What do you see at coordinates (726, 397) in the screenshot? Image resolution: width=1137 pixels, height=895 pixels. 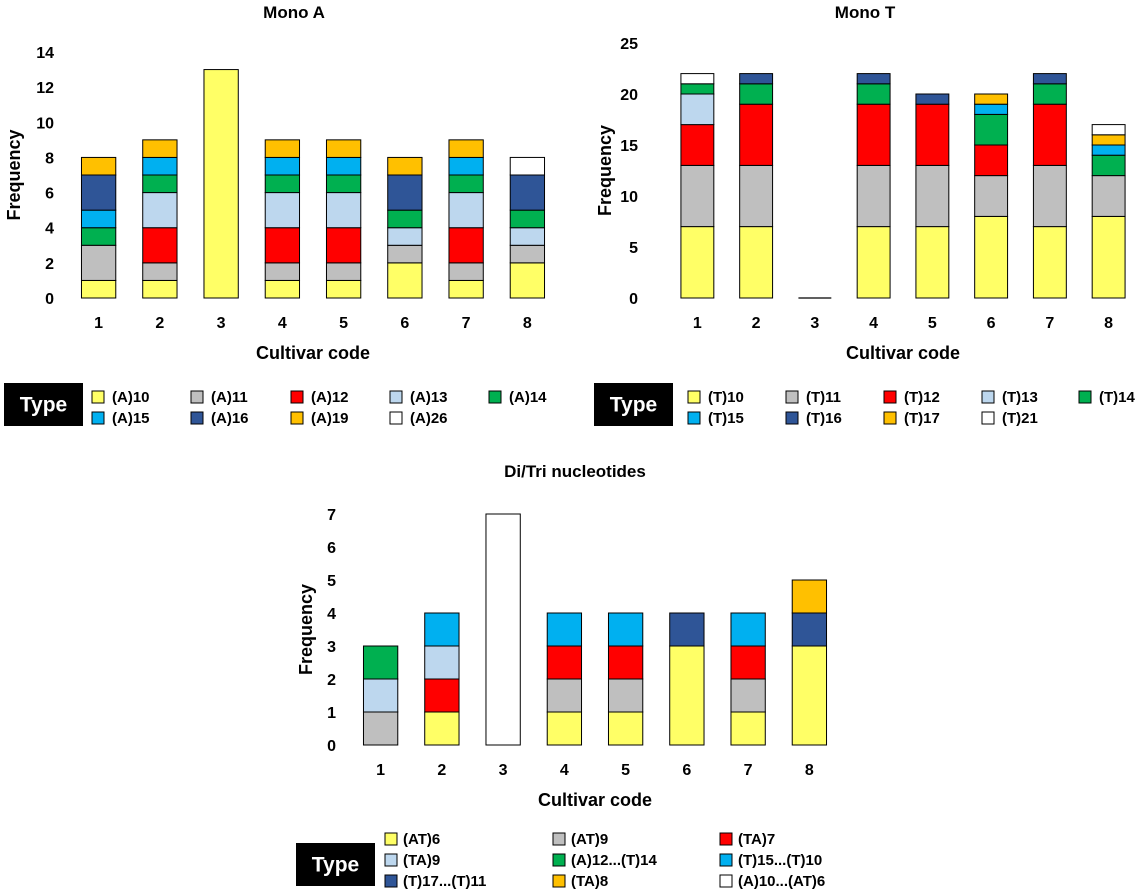 I see `chart-mono-t-legend-label-t-10: (T)10` at bounding box center [726, 397].